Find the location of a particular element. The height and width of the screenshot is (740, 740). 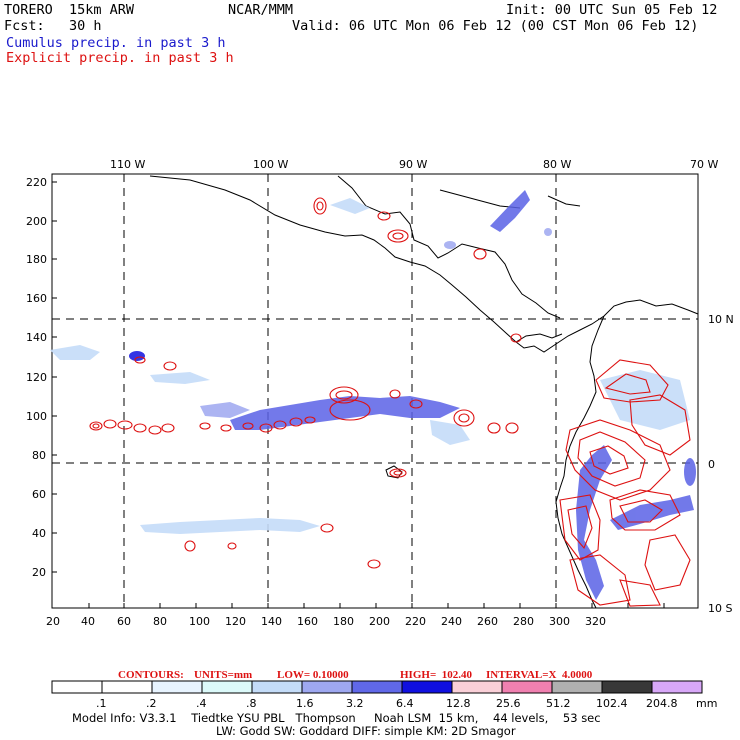

cell-guatemala is located at coordinates (450, 245).